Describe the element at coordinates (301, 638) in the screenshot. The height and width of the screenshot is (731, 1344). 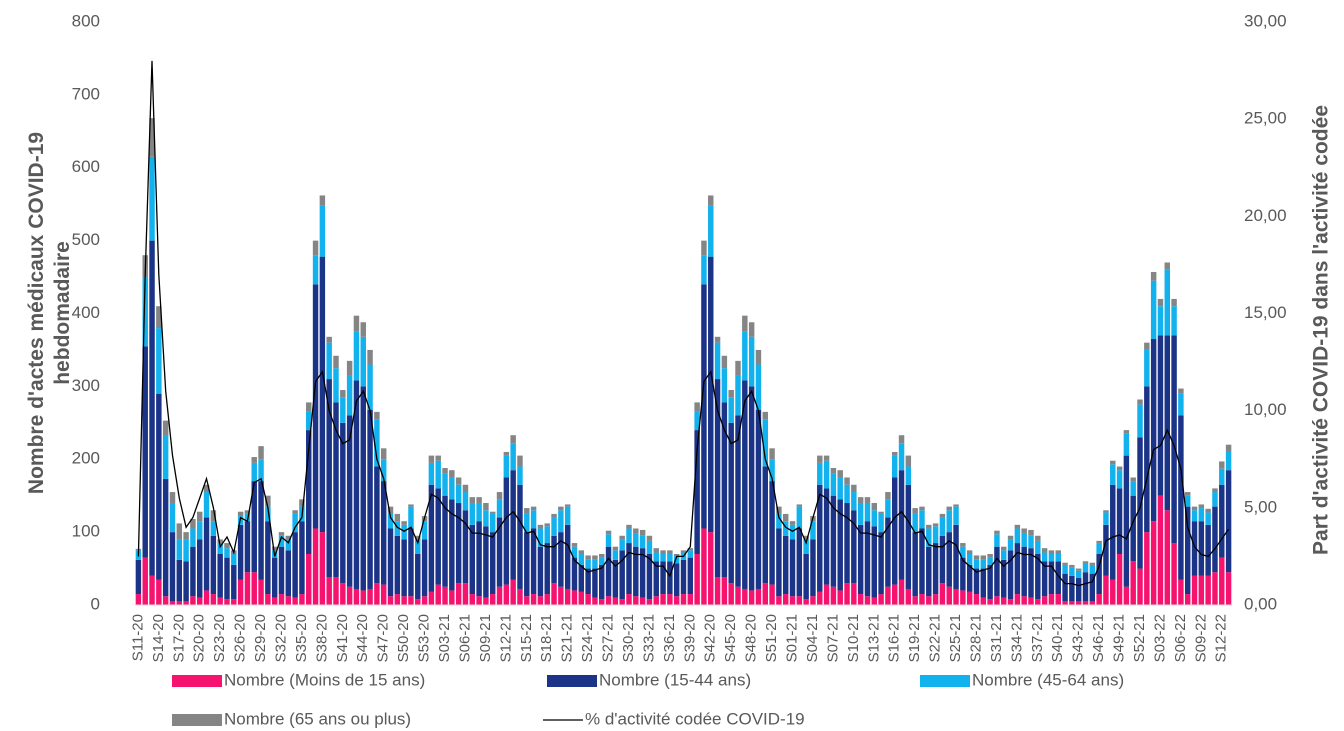
I see `x-tick-label: S35-20` at that location.